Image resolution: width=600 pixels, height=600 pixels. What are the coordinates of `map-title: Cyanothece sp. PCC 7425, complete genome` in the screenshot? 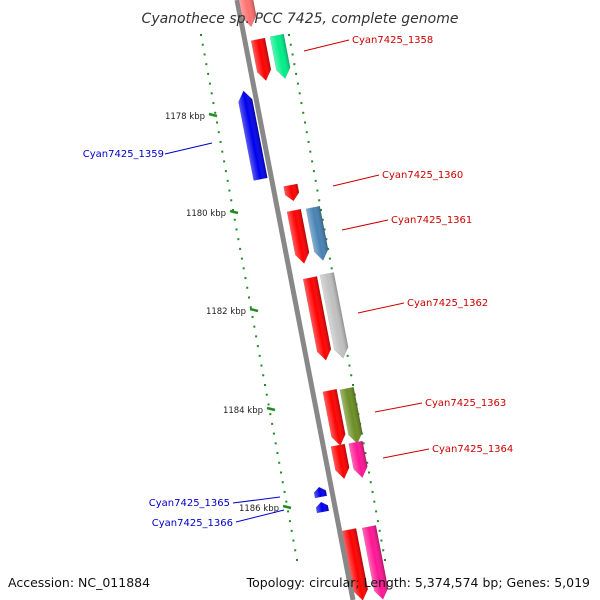 It's located at (300, 19).